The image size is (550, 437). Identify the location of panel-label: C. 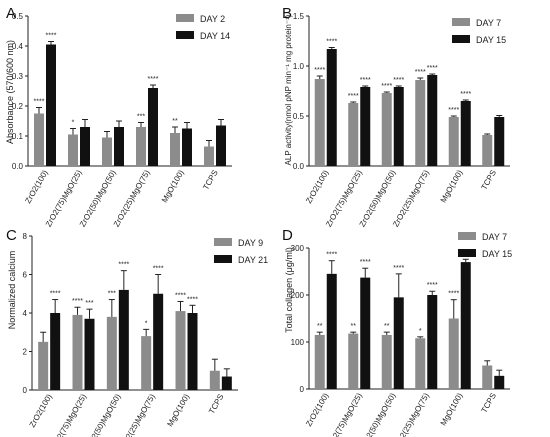
(11, 235).